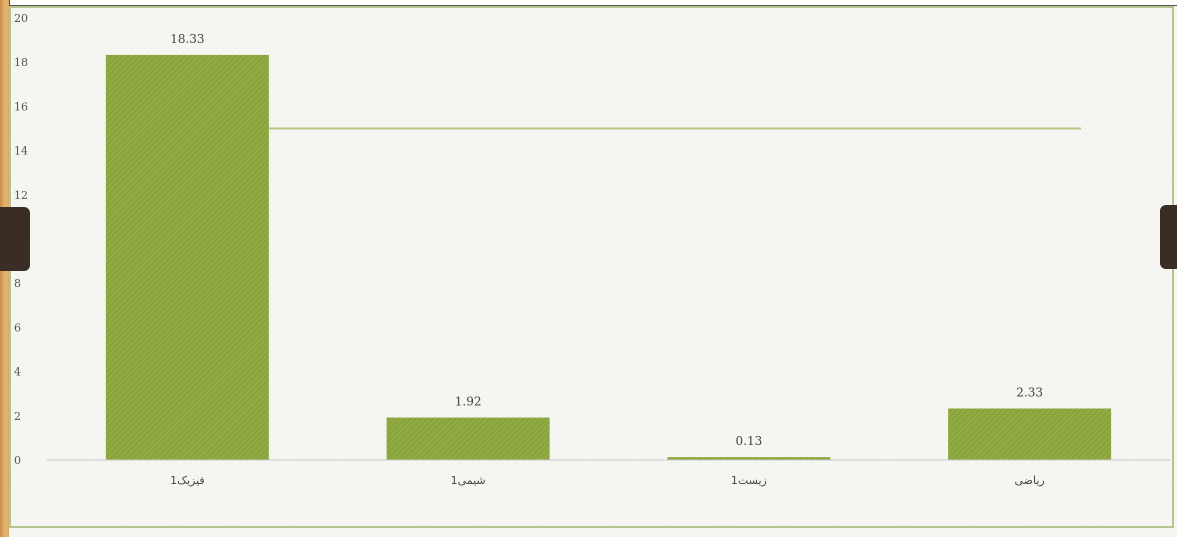  What do you see at coordinates (17, 327) in the screenshot?
I see `y-tick-label: 6` at bounding box center [17, 327].